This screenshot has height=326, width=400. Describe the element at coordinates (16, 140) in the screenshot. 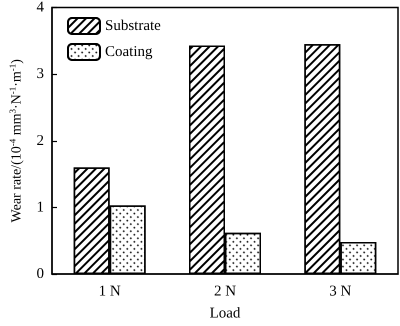

I see `text: Wear rate/(10-4 mm3·N-1·m-1)` at that location.